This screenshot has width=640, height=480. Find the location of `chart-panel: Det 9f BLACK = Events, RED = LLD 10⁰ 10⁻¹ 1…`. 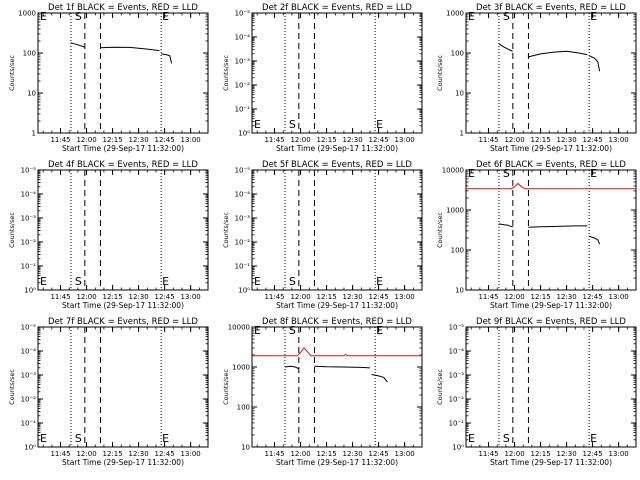

chart-panel: Det 9f BLACK = Events, RED = LLD 10⁰ 10⁻¹ 1… is located at coordinates (536, 392).